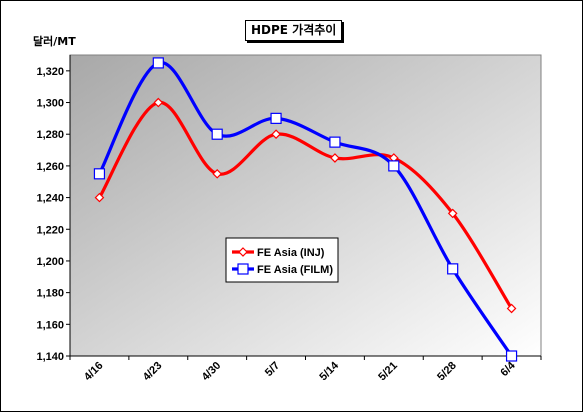 The image size is (583, 412). I want to click on y-tick-label: 1,140, so click(50, 357).